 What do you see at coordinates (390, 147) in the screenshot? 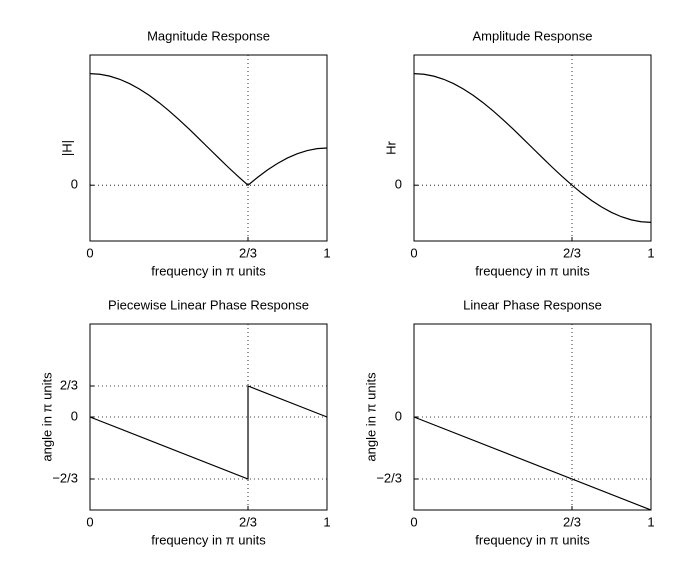
I see `y-axis-label: Hr` at bounding box center [390, 147].